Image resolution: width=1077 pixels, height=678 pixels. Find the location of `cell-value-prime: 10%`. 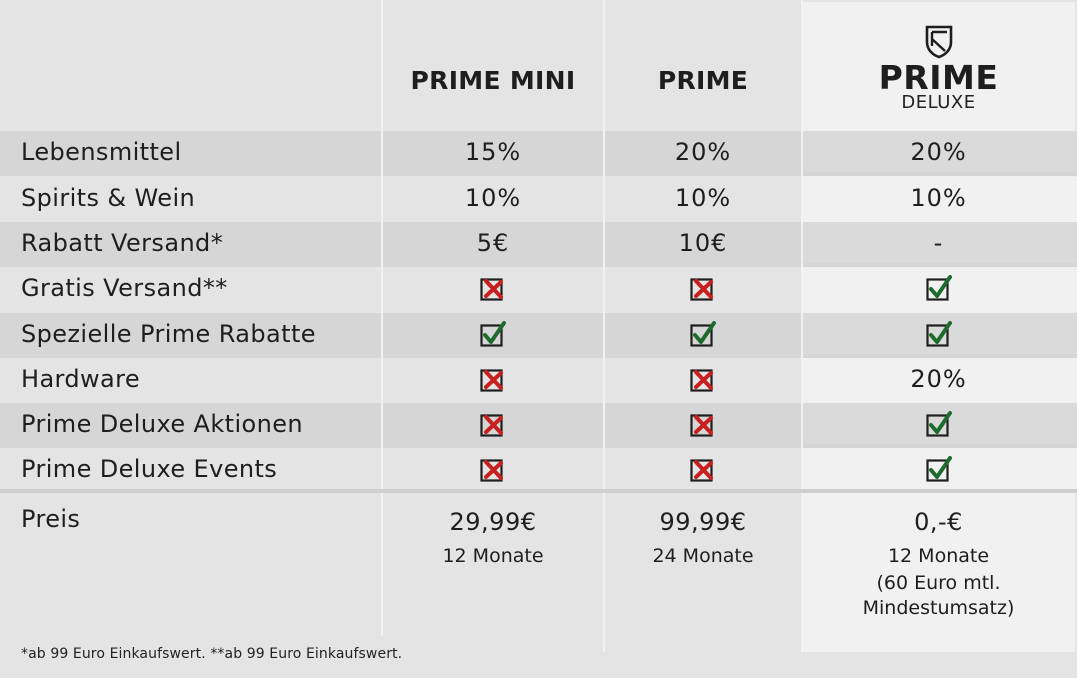

cell-value-prime: 10% is located at coordinates (703, 197).